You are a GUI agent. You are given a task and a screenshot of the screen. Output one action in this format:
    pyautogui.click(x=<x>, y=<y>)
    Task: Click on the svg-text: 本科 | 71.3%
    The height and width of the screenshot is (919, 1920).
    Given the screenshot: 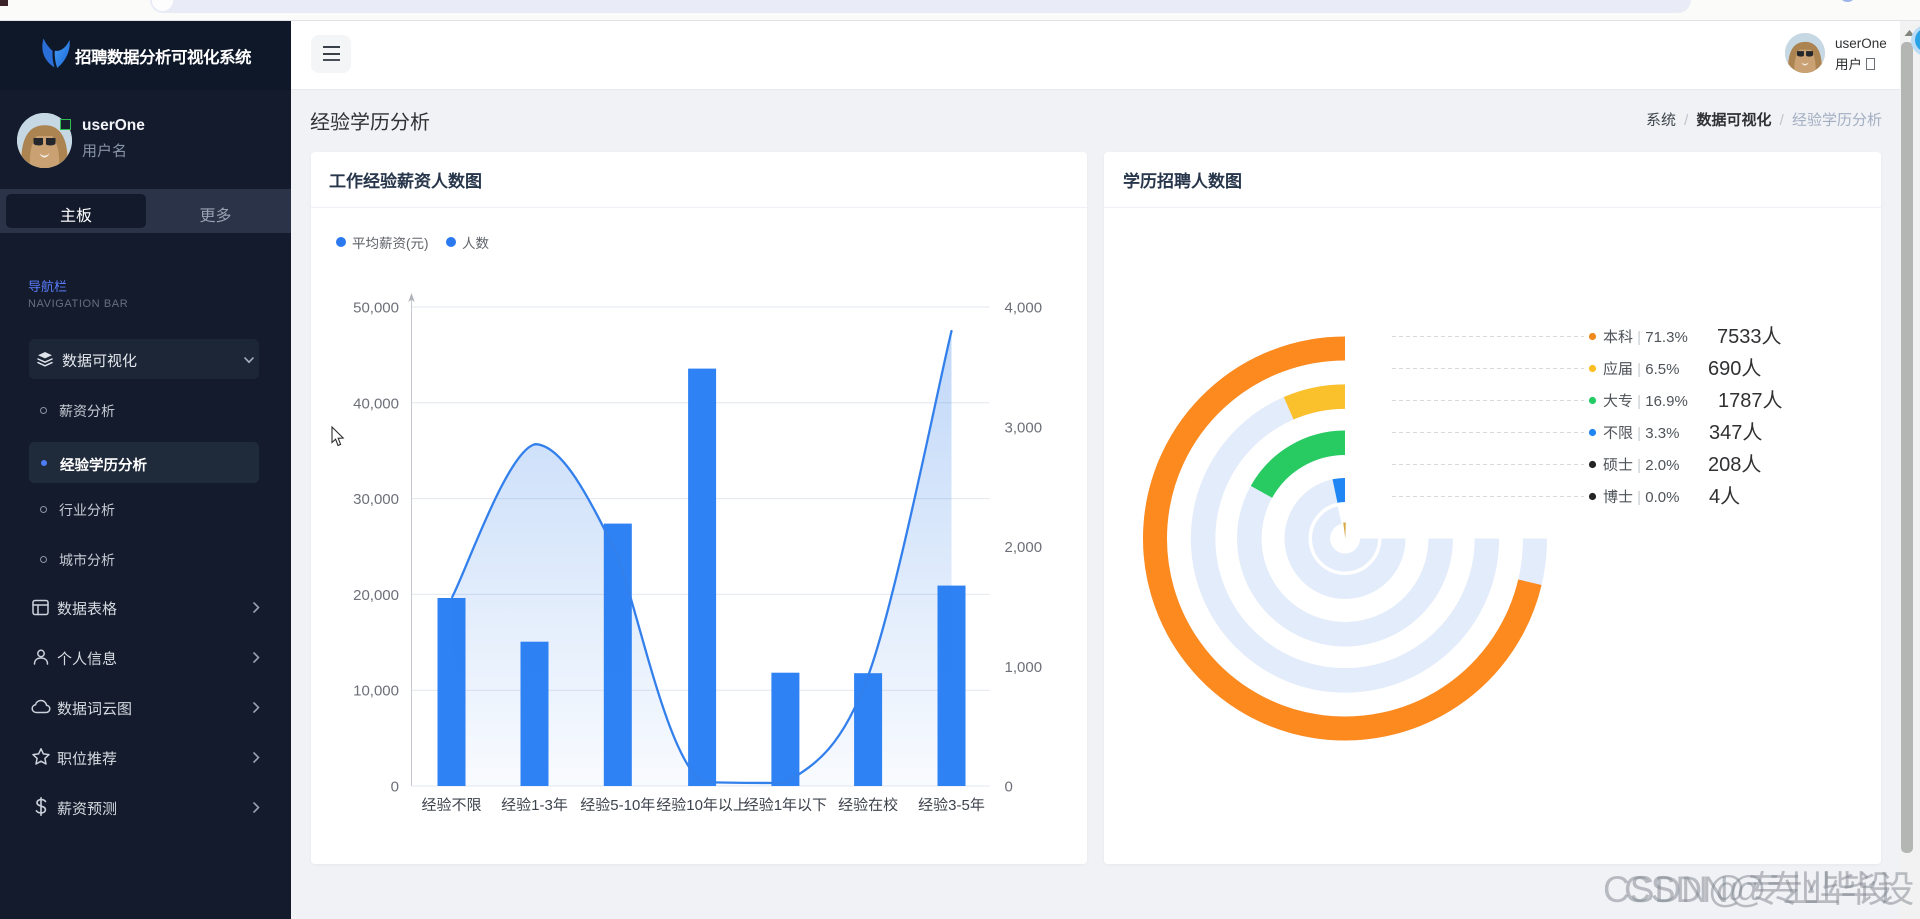 What is the action you would take?
    pyautogui.click(x=1645, y=337)
    